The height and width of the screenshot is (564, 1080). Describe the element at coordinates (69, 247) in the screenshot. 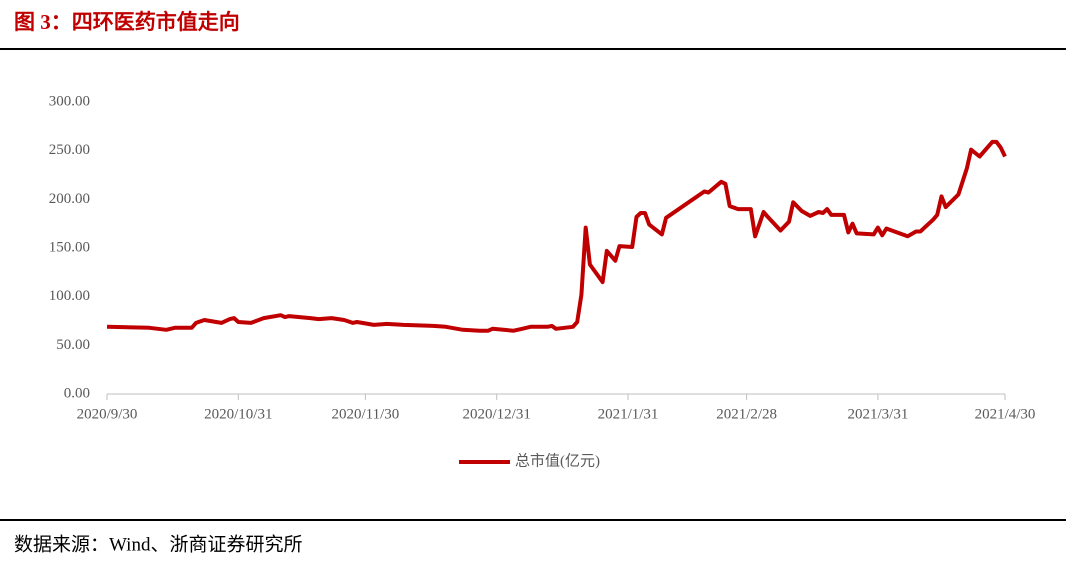

I see `y-tick-label: 150.00` at that location.